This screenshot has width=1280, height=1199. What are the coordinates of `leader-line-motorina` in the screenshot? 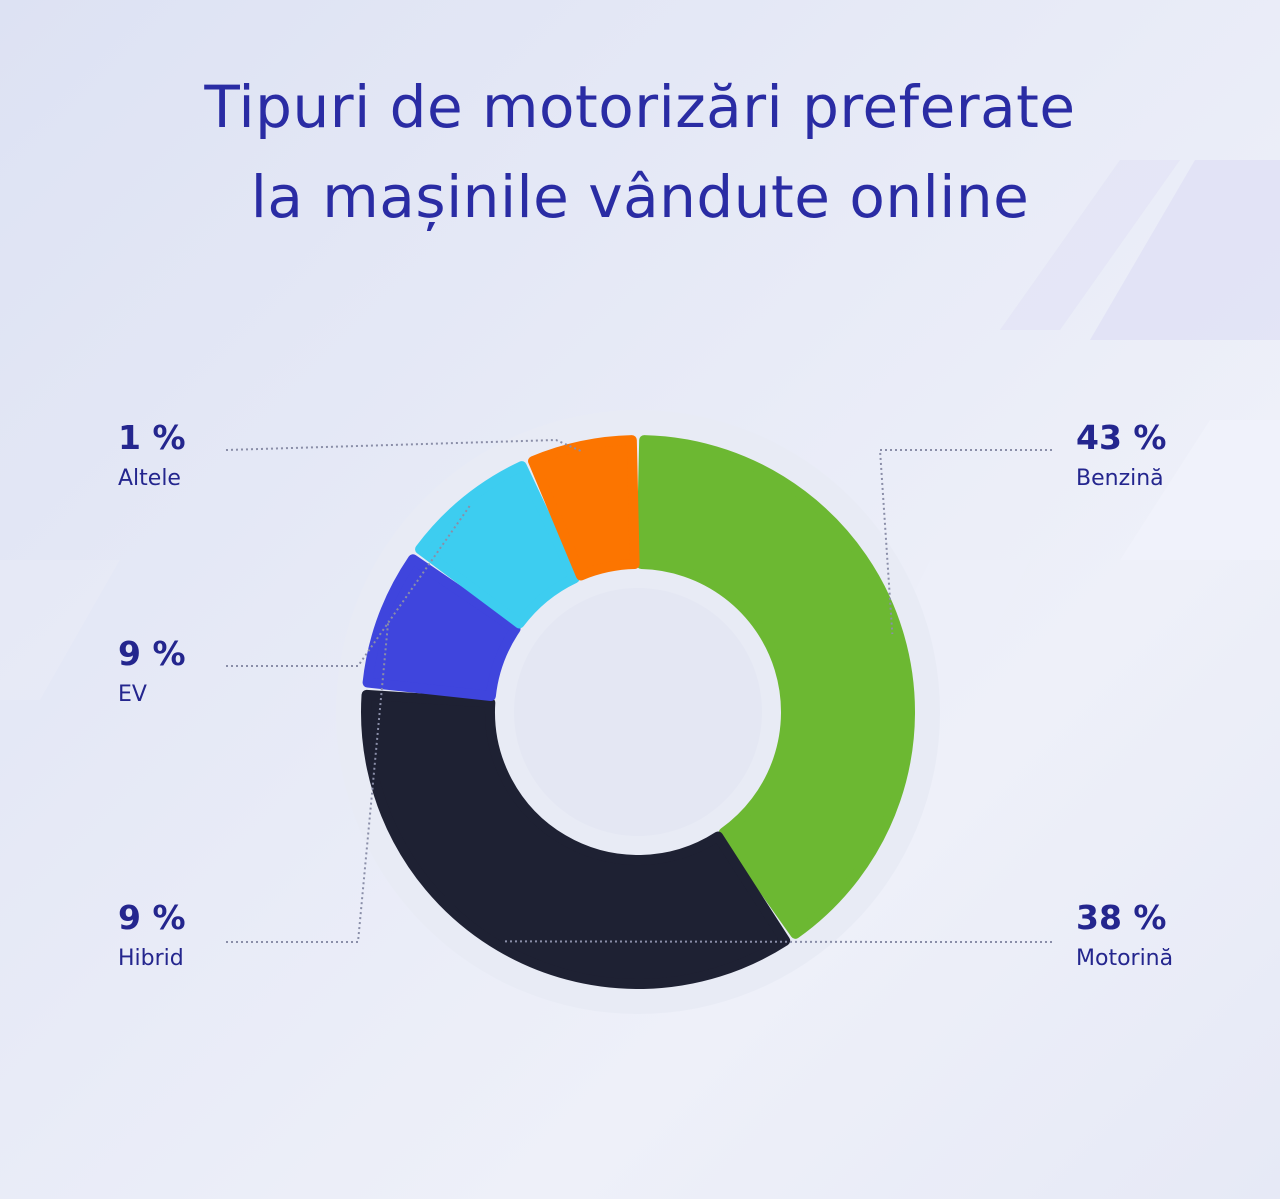 It's located at (777, 941).